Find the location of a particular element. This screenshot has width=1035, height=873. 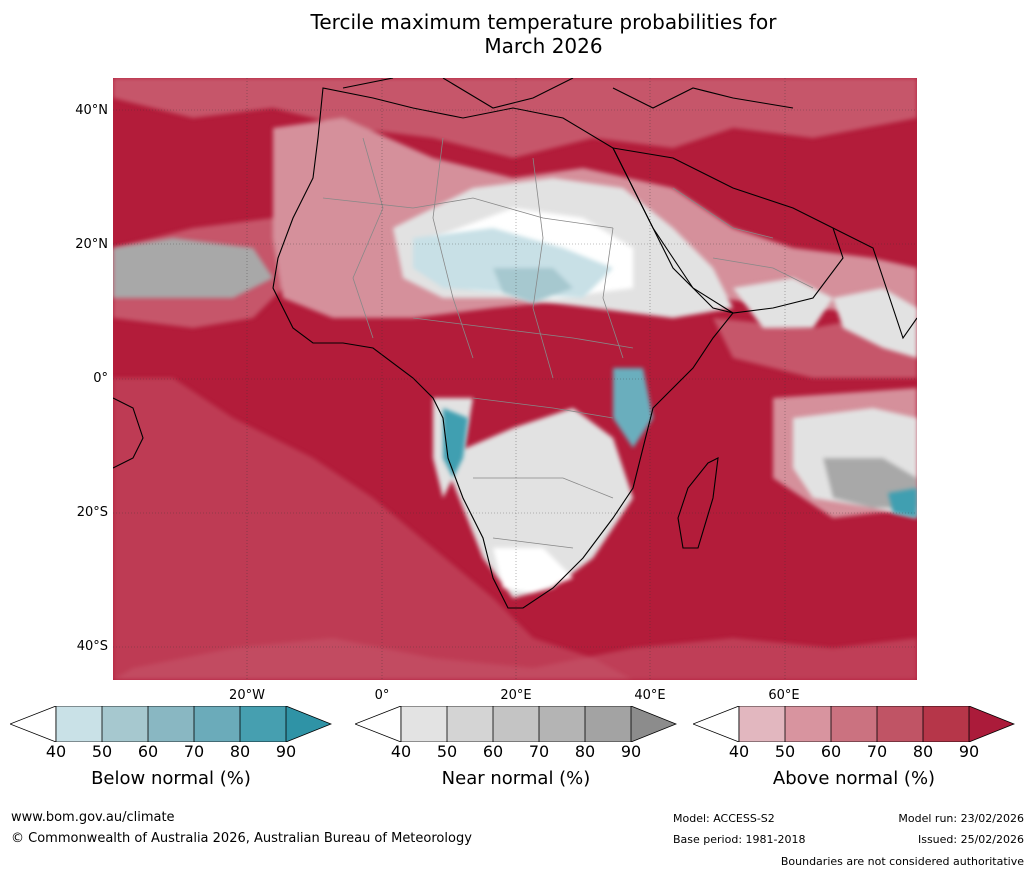

lat-label-40s: 40°S is located at coordinates (92, 646).